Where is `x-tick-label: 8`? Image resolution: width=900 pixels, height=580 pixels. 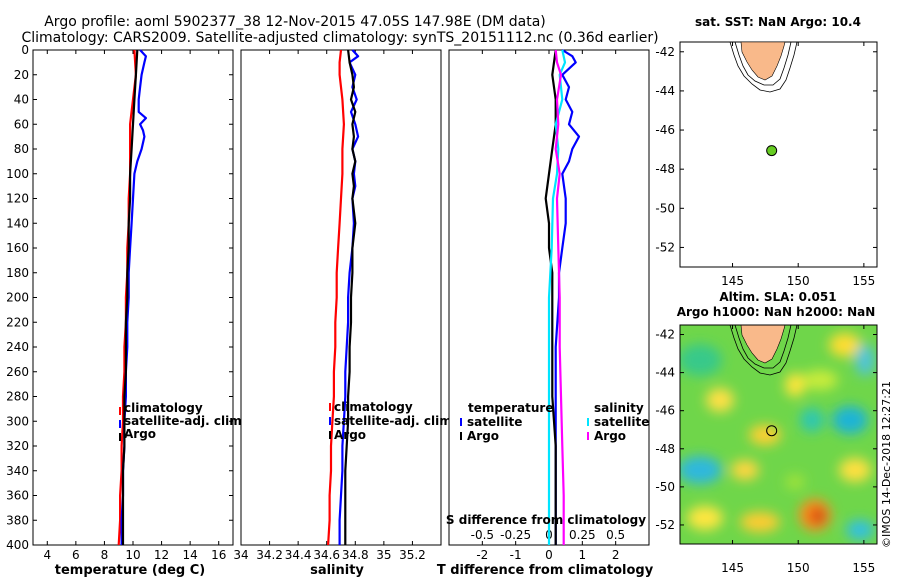 x-tick-label: 8 is located at coordinates (105, 555).